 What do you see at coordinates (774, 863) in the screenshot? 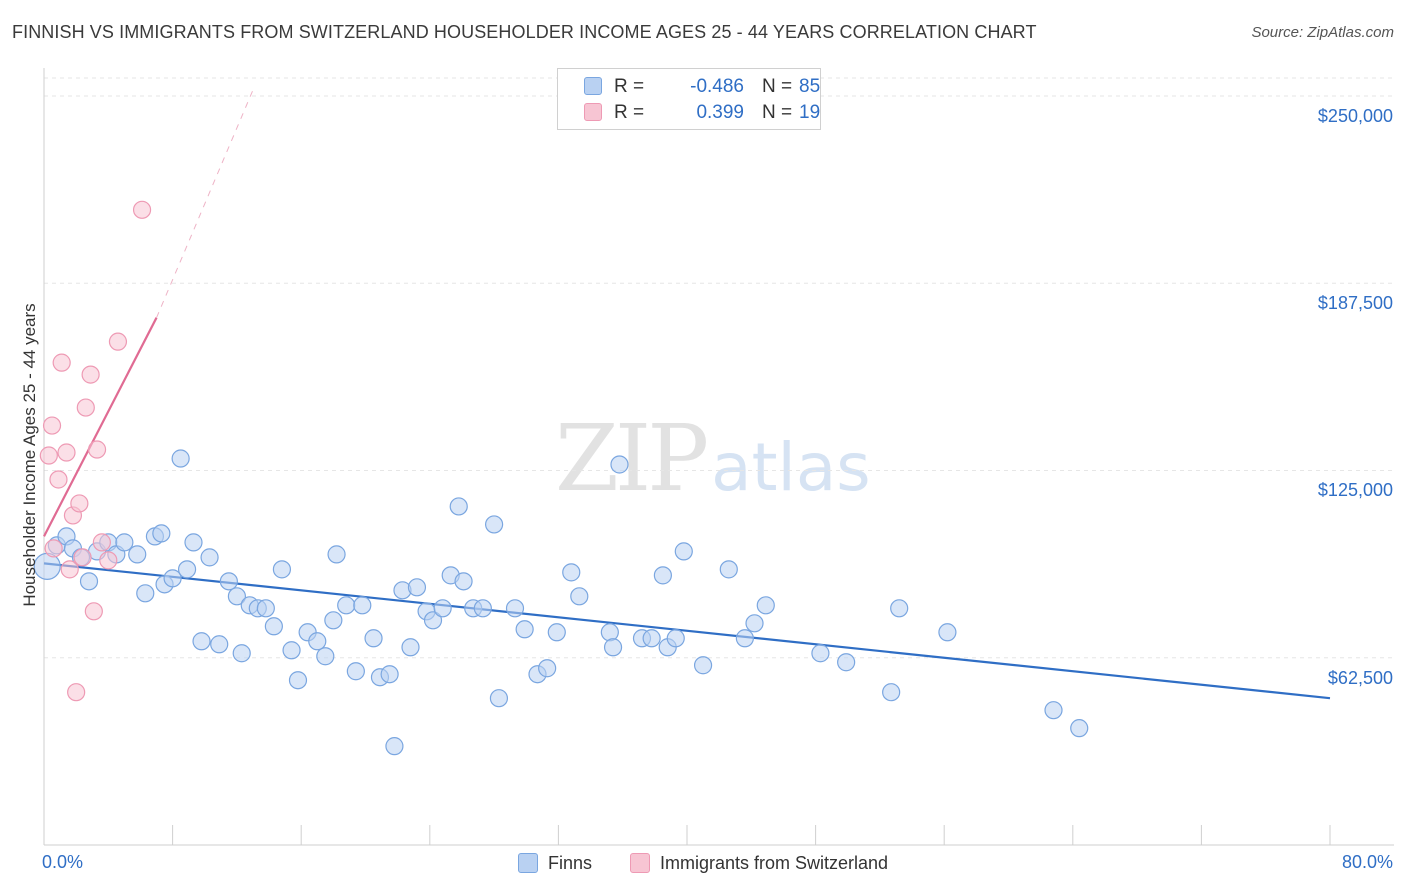
I see `bottom-legend-swiss-label: Immigrants from Switzerland` at bounding box center [774, 863].